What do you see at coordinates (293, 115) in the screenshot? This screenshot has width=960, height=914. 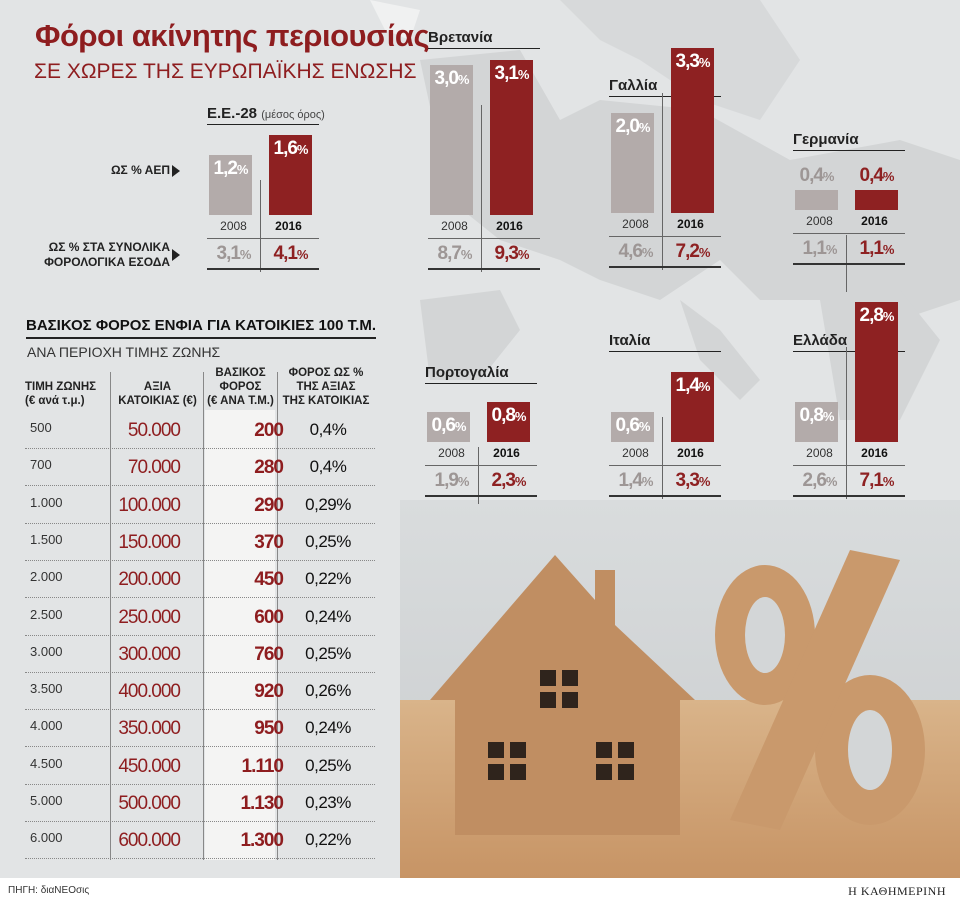 I see `panel-note: (μέσος όρος)` at bounding box center [293, 115].